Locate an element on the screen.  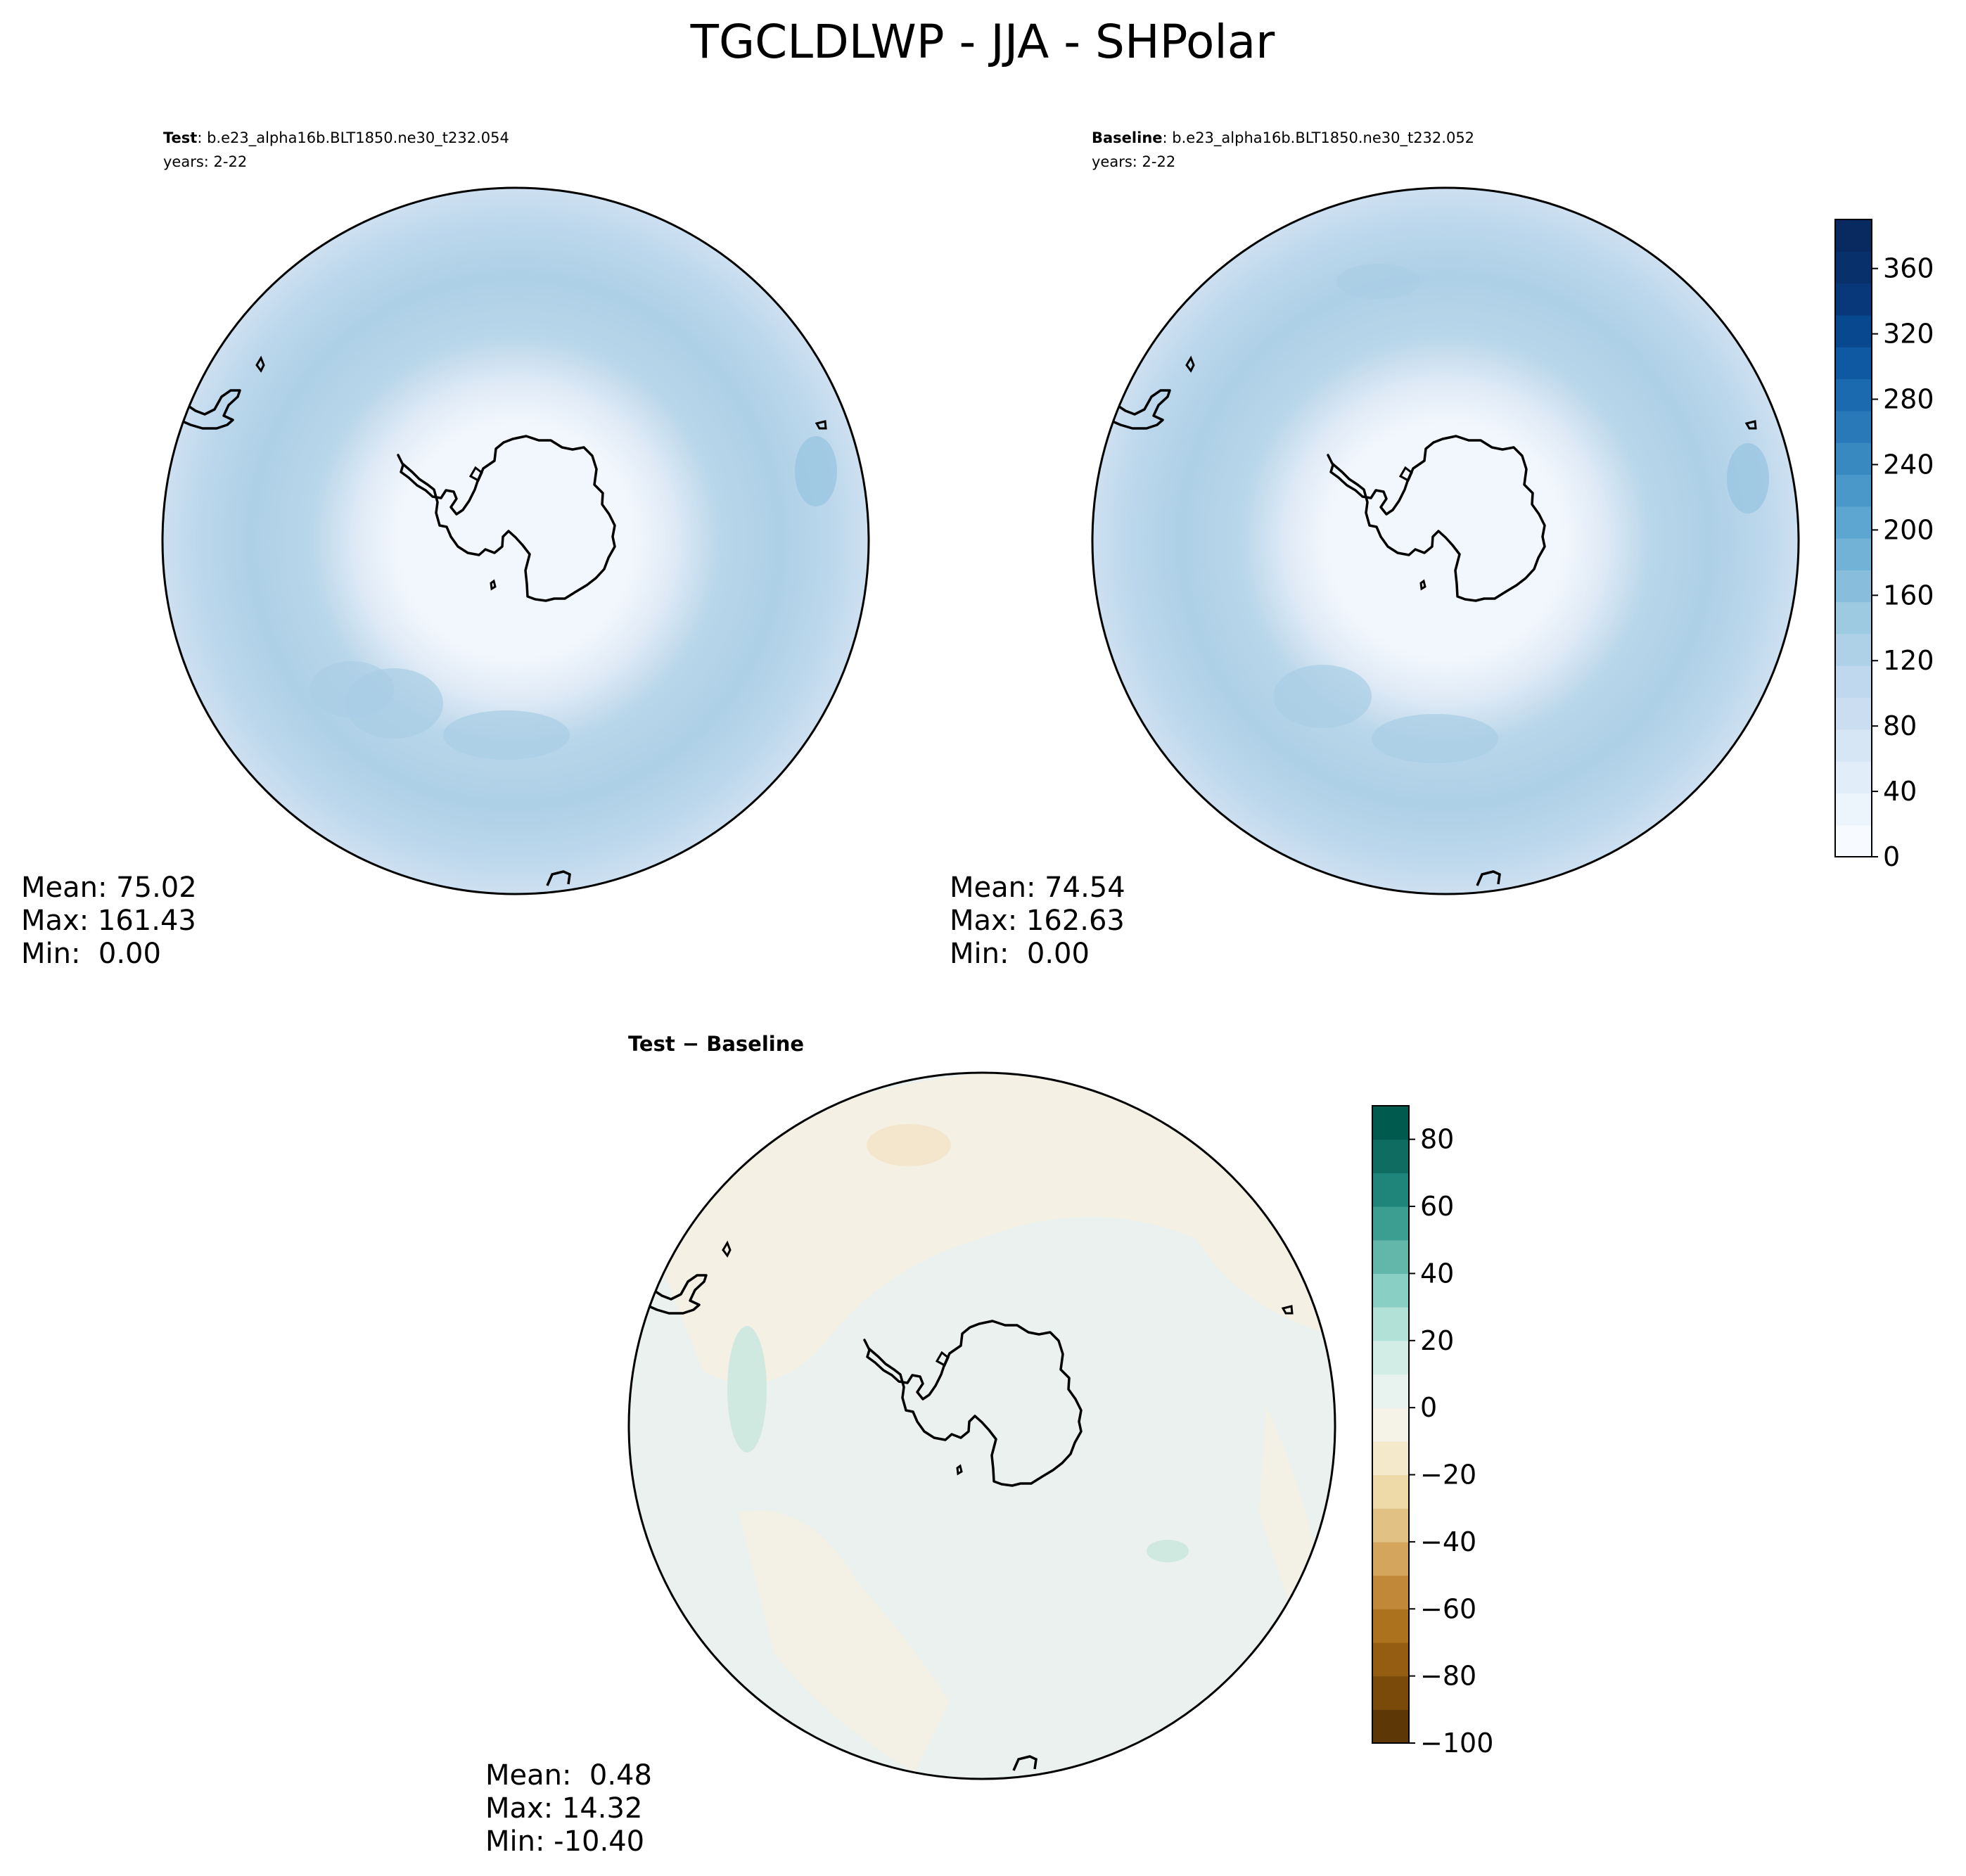
colorbar-brbg-tick-label: −60 is located at coordinates (1448, 1608).